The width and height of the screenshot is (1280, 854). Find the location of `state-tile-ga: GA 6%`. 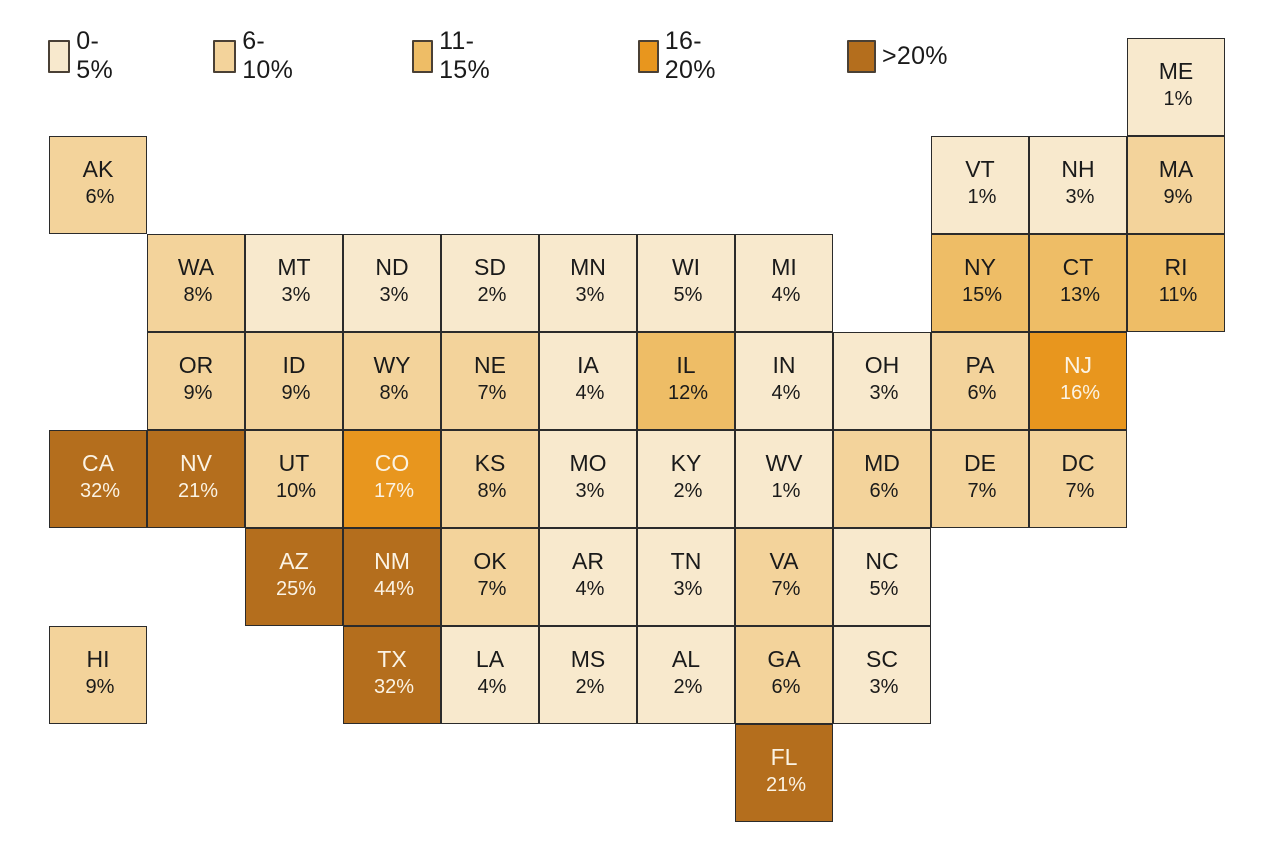

state-tile-ga: GA 6% is located at coordinates (784, 675).